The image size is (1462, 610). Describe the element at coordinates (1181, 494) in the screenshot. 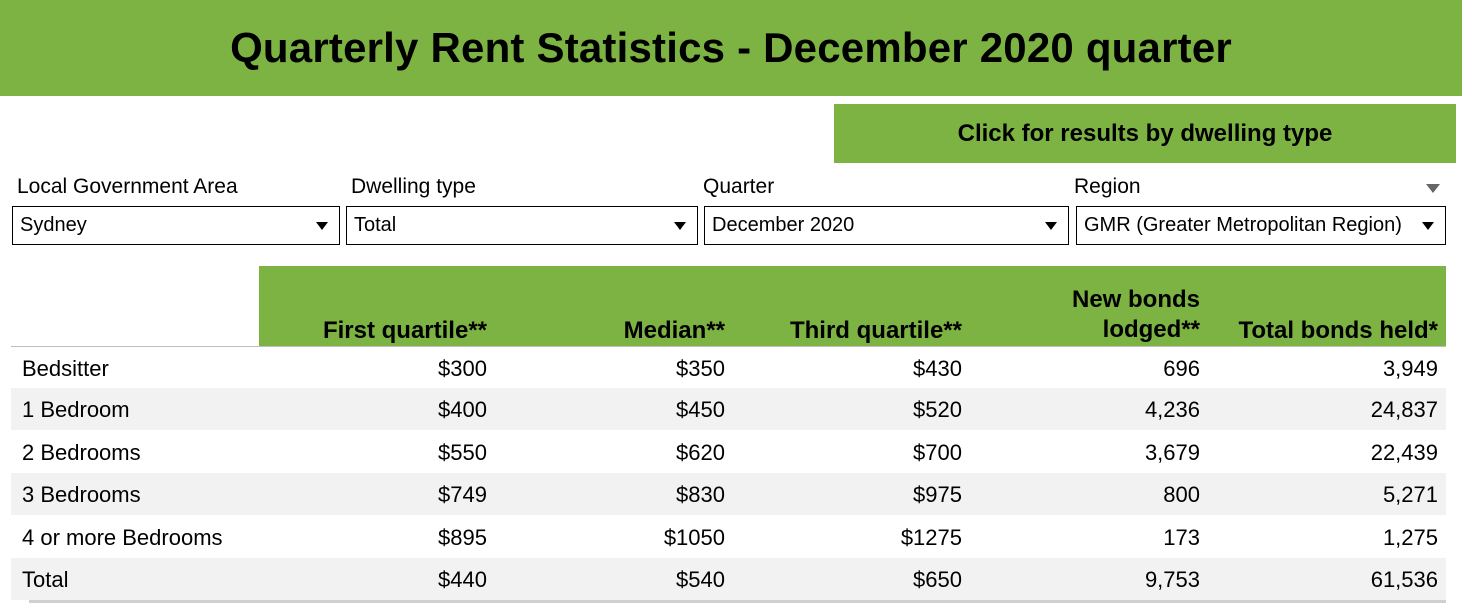

I see `table-cell: 800` at that location.